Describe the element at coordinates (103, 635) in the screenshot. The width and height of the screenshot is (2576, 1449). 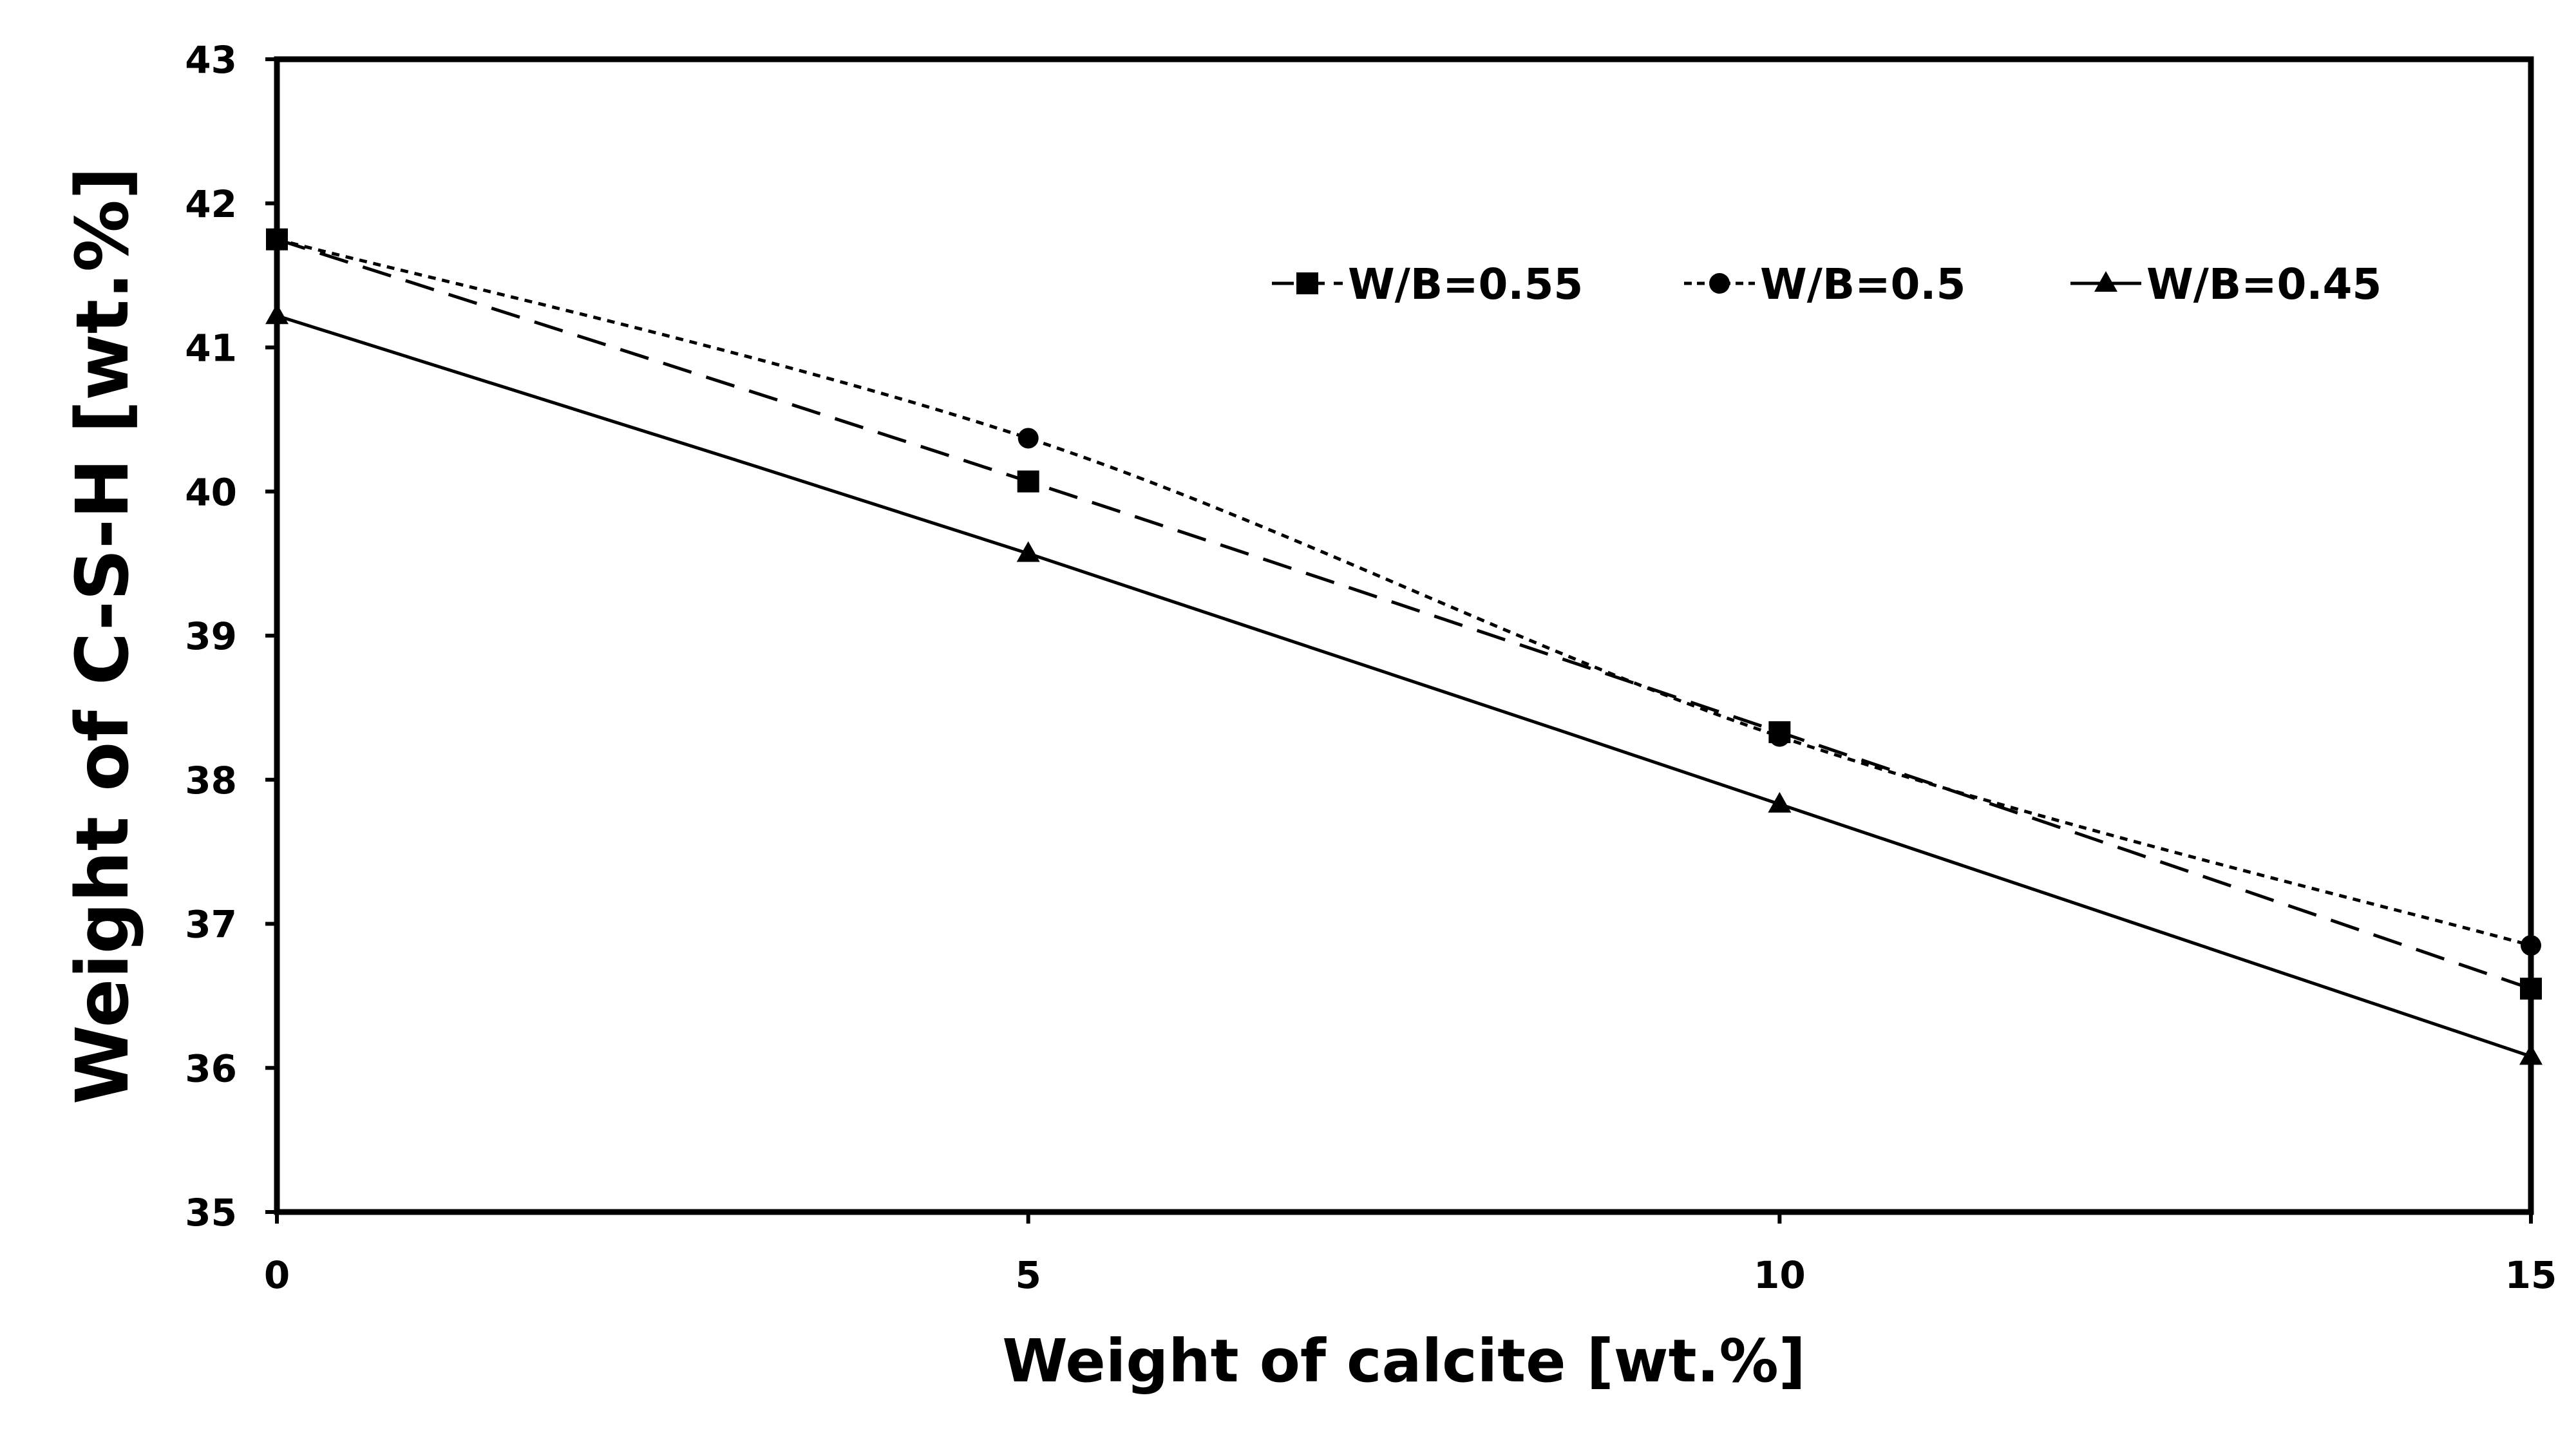
I see `y-axis-title: Weight of C-S-H [wt.%]` at that location.